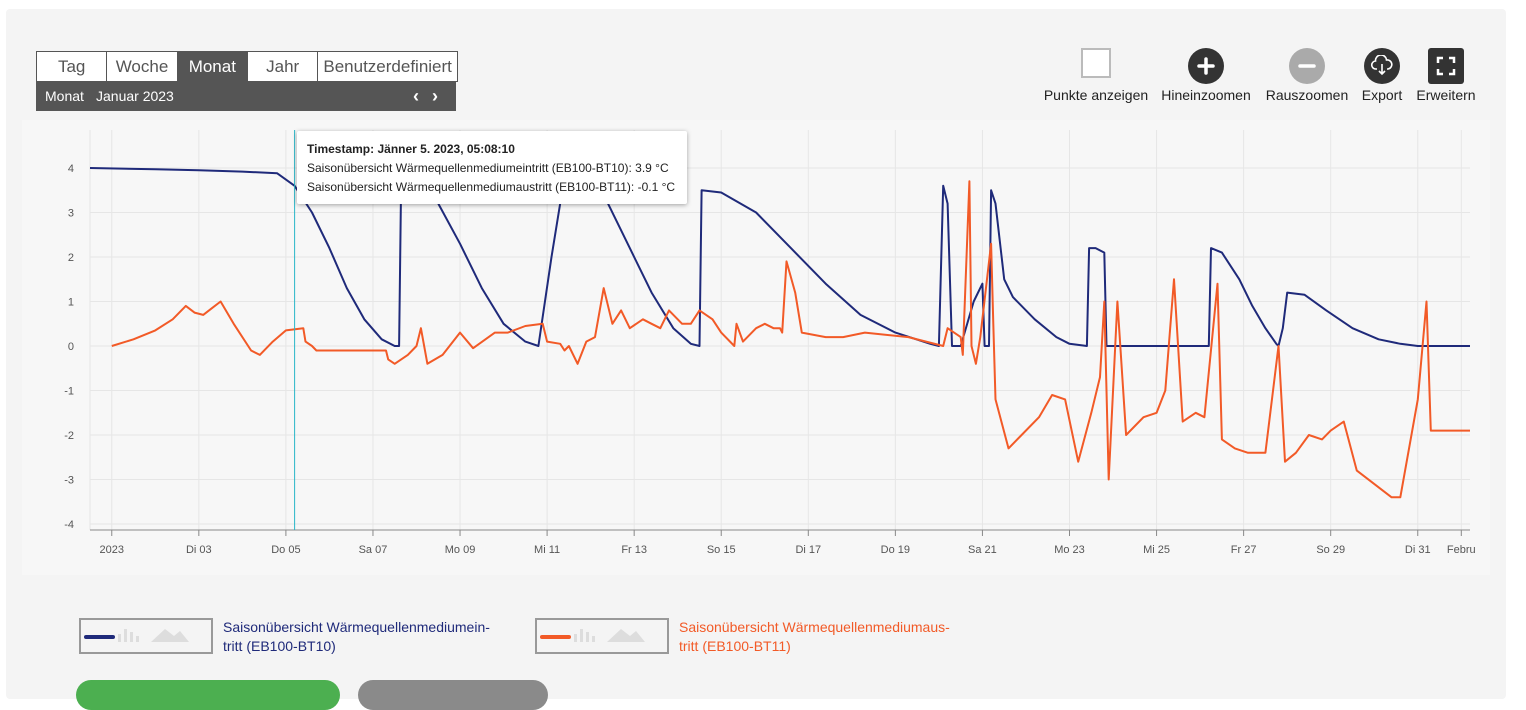 This screenshot has height=710, width=1526. Describe the element at coordinates (146, 636) in the screenshot. I see `legend-swatch-bt10` at that location.